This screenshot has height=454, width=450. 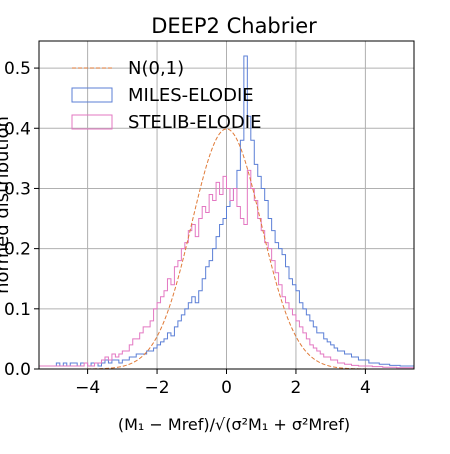 I want to click on x-tick-label: −4, so click(x=87, y=388).